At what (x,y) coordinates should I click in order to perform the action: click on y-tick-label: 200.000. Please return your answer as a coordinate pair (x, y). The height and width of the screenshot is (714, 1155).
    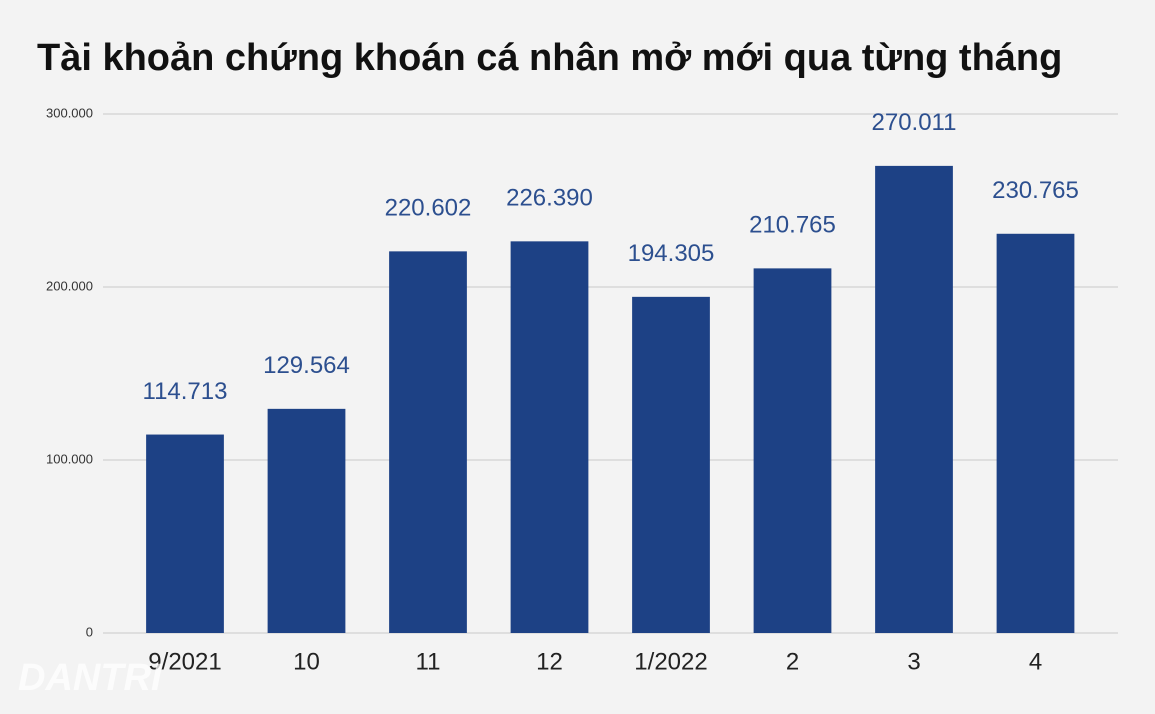
    Looking at the image, I should click on (69, 285).